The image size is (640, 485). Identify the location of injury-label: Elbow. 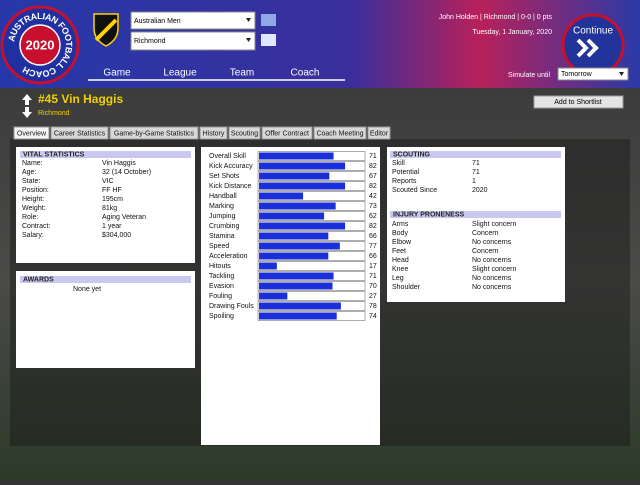
(402, 242).